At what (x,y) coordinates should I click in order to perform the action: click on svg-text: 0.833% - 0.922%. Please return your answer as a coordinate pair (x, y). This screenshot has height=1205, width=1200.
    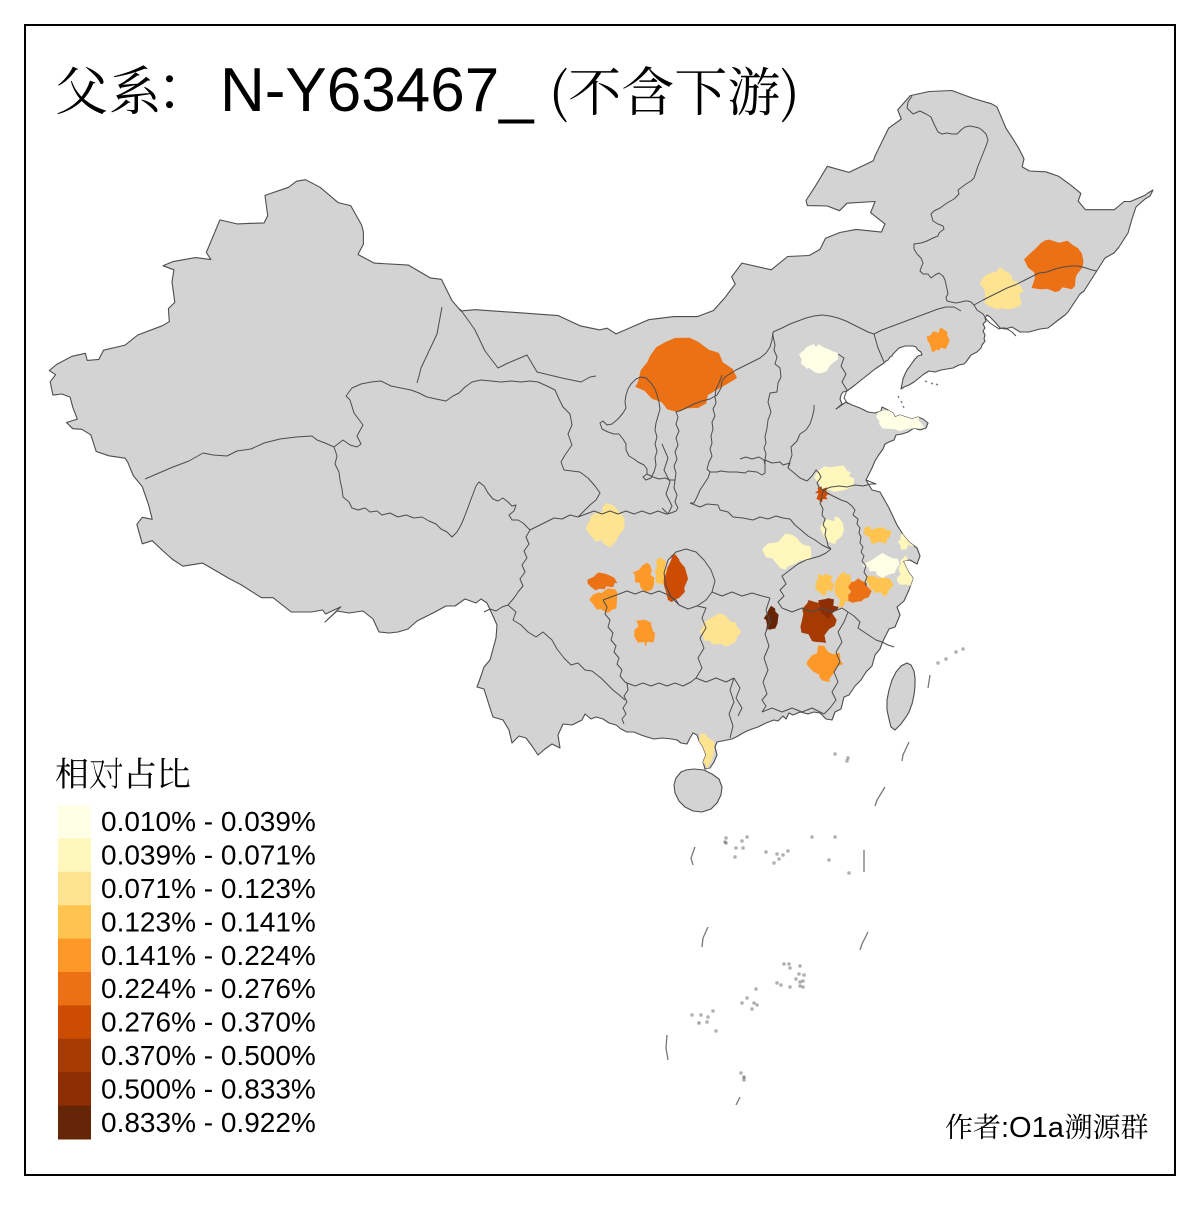
    Looking at the image, I should click on (208, 1122).